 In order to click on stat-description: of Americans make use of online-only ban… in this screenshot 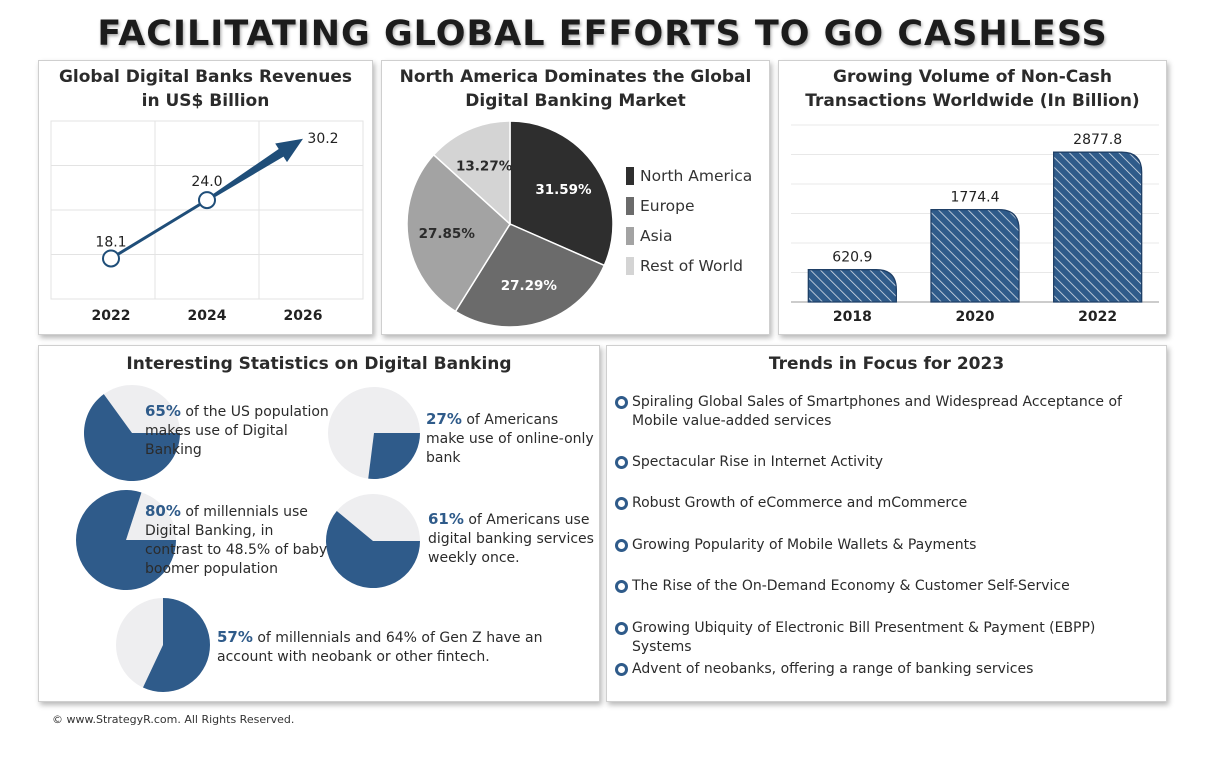, I will do `click(510, 439)`.